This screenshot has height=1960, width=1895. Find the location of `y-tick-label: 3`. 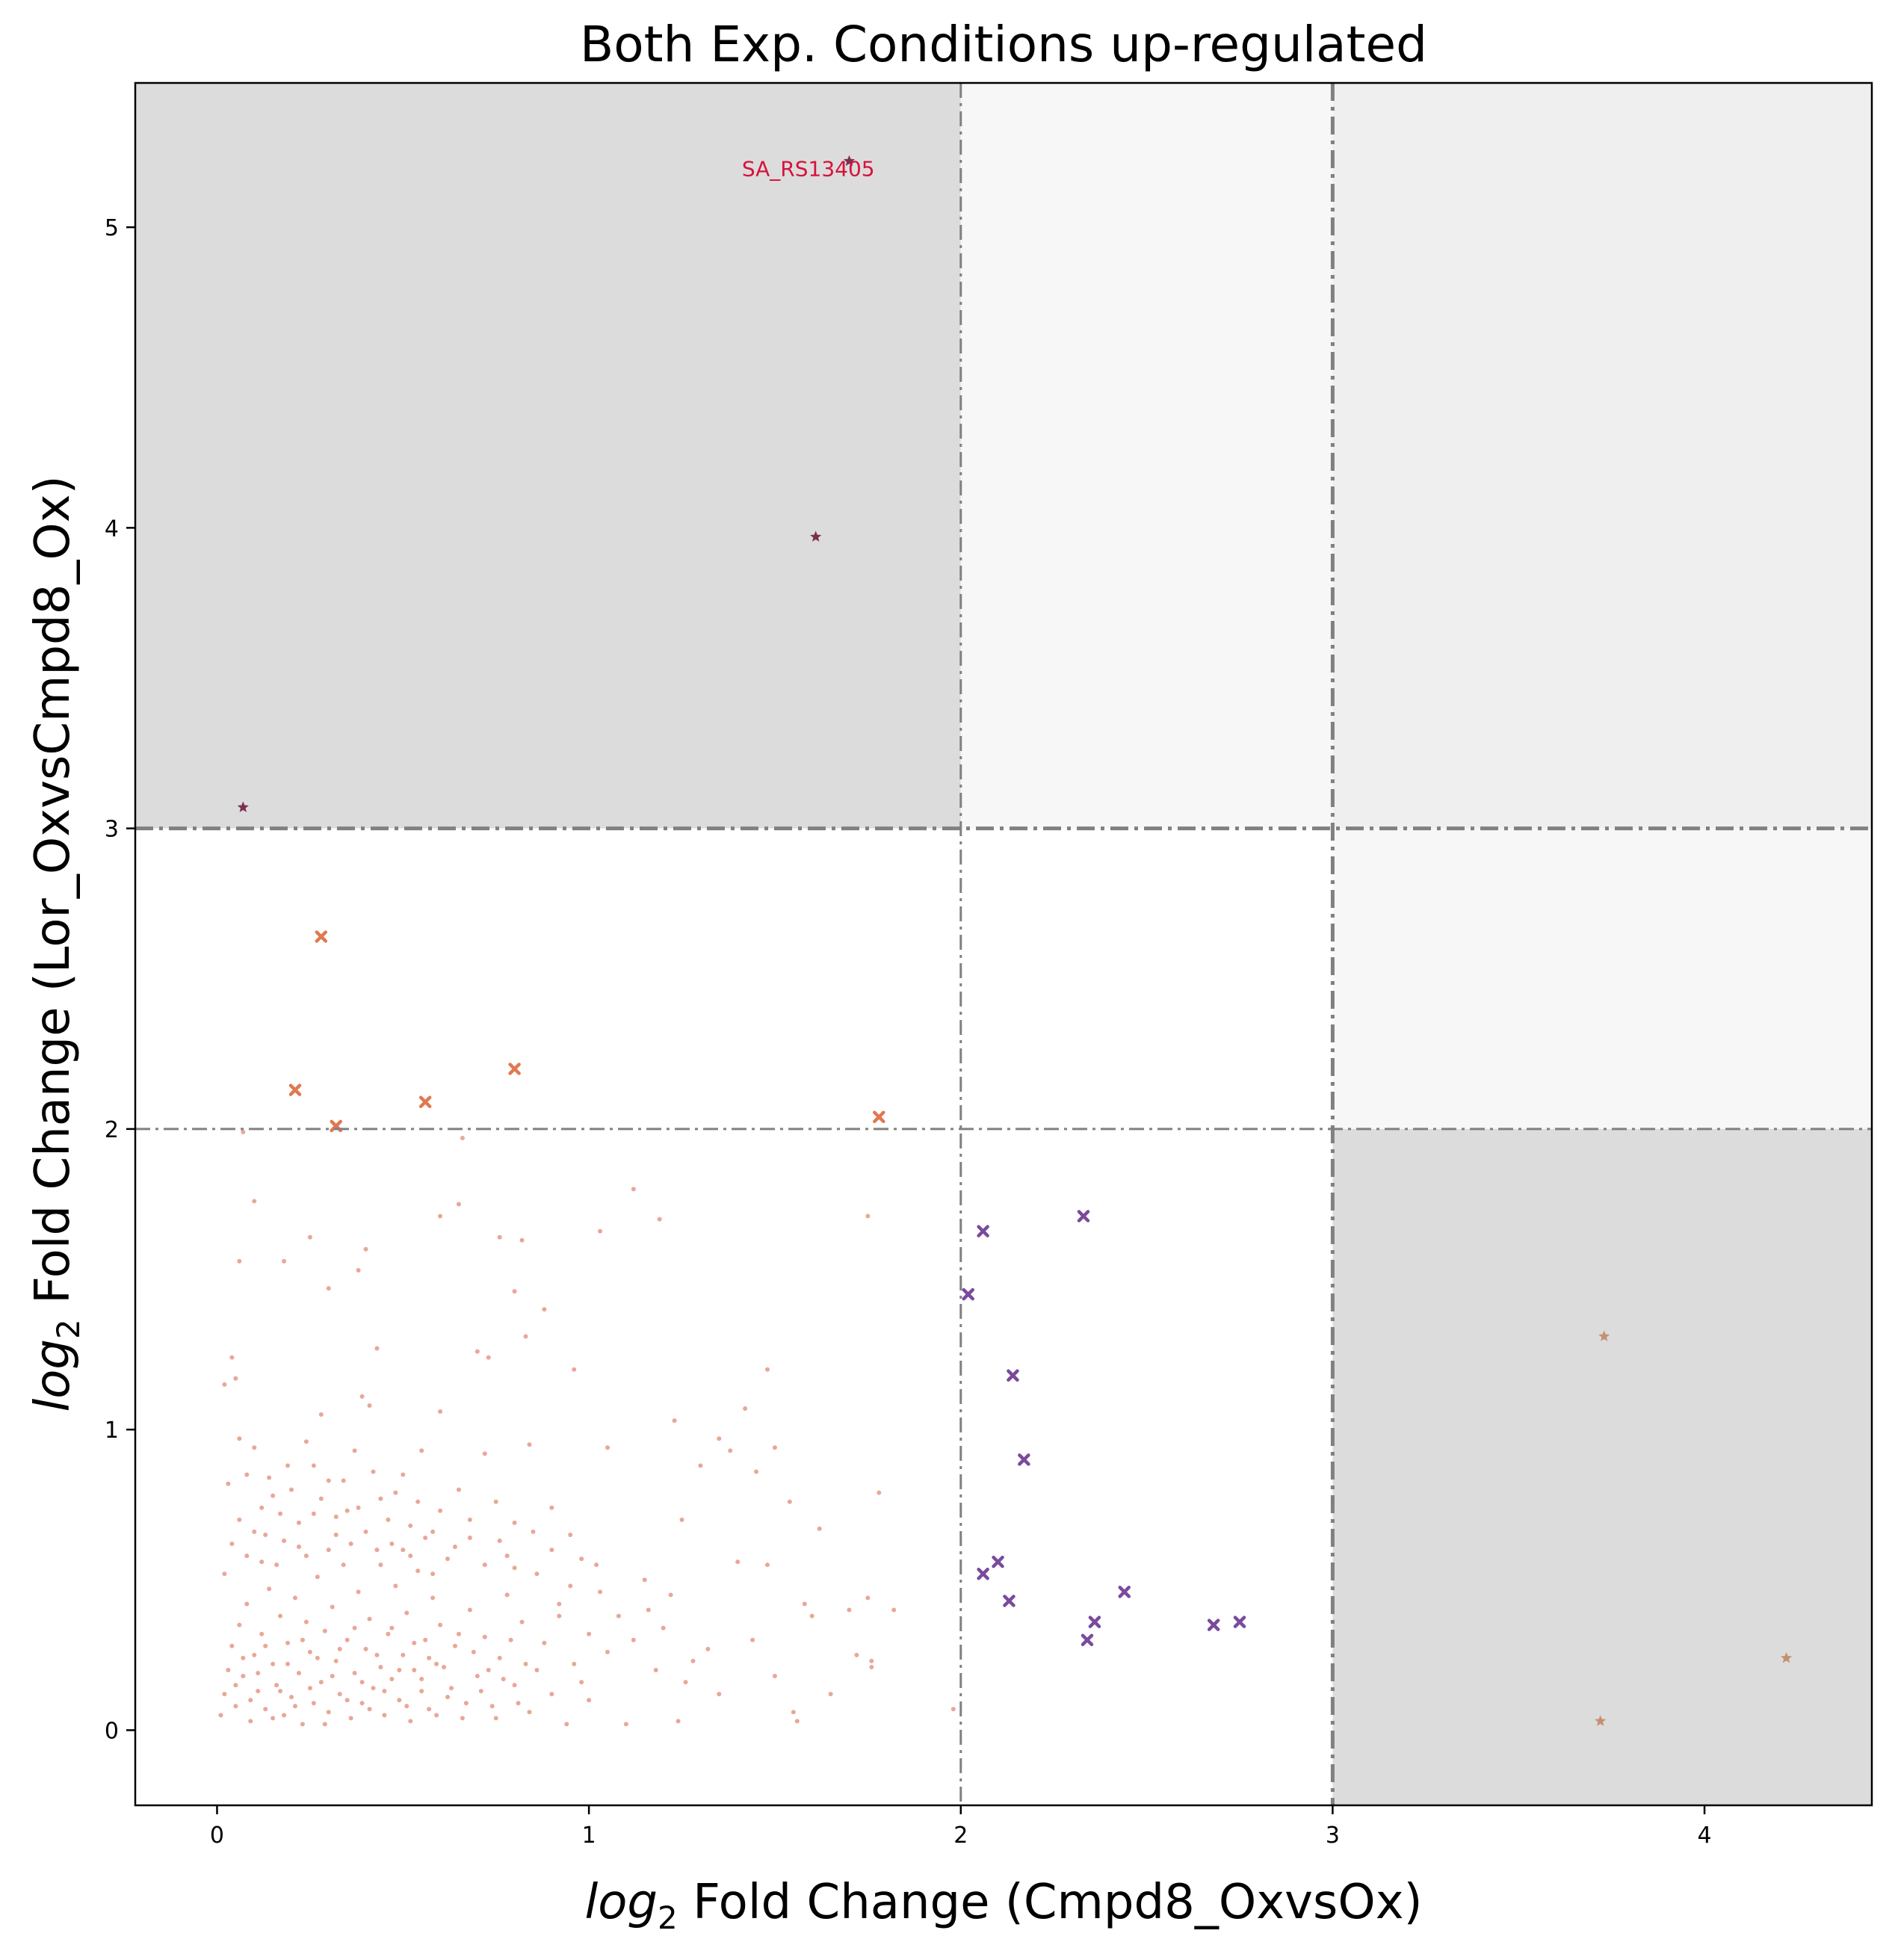

y-tick-label: 3 is located at coordinates (112, 830).